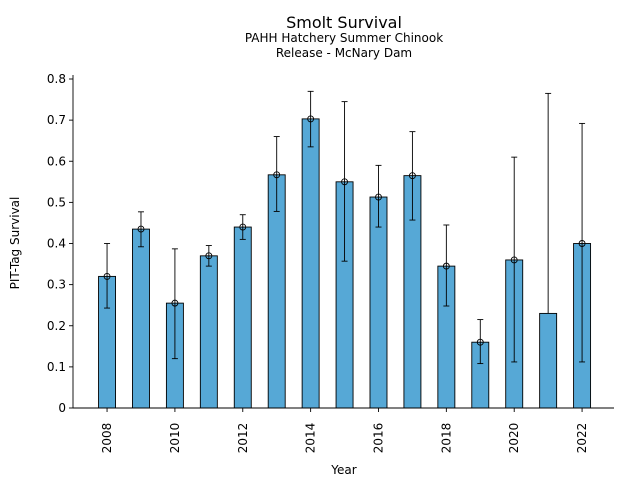  I want to click on chart-subtitle-line-1: PAHH Hatchery Summer Chinook, so click(344, 38).